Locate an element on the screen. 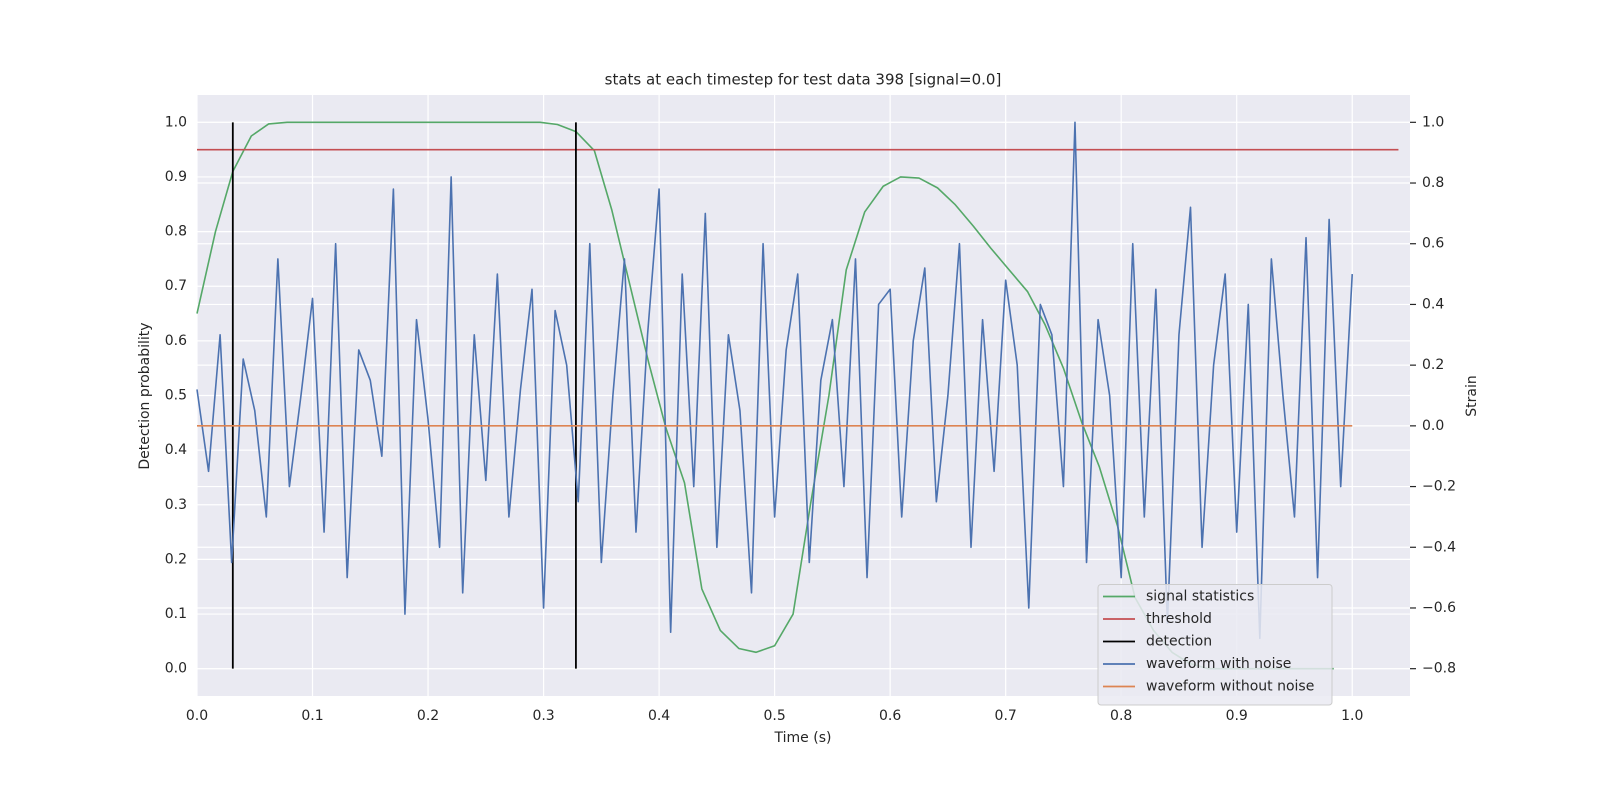 The width and height of the screenshot is (1600, 800). y-tick-label: 0.4 is located at coordinates (176, 450).